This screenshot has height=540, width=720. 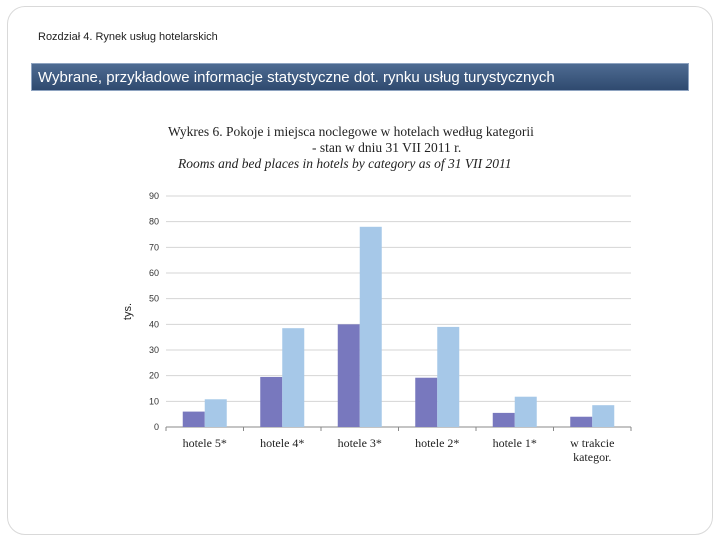 I want to click on y-tick-label: 10, so click(x=154, y=401).